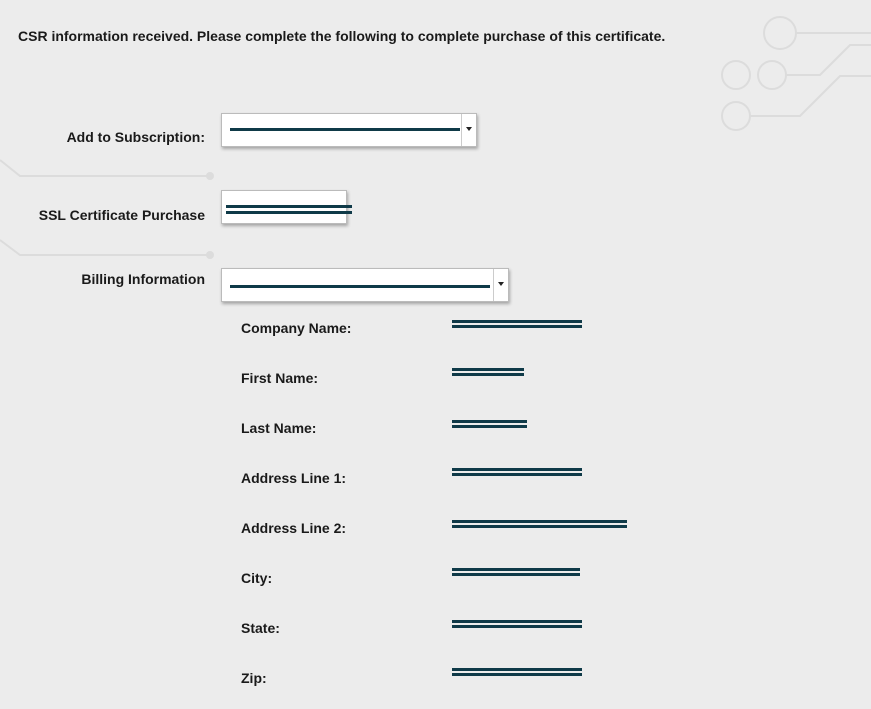  I want to click on ssl-select, so click(286, 207).